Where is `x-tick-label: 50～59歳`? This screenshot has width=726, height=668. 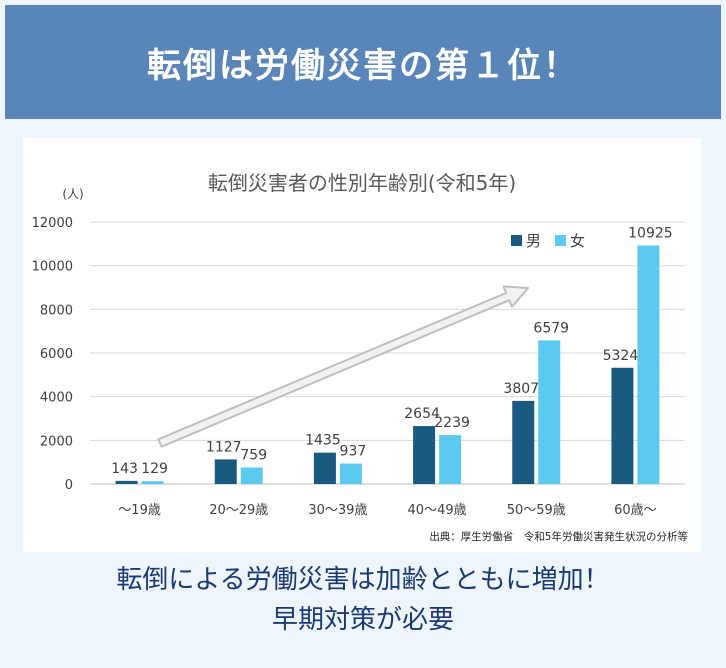 x-tick-label: 50～59歳 is located at coordinates (536, 510).